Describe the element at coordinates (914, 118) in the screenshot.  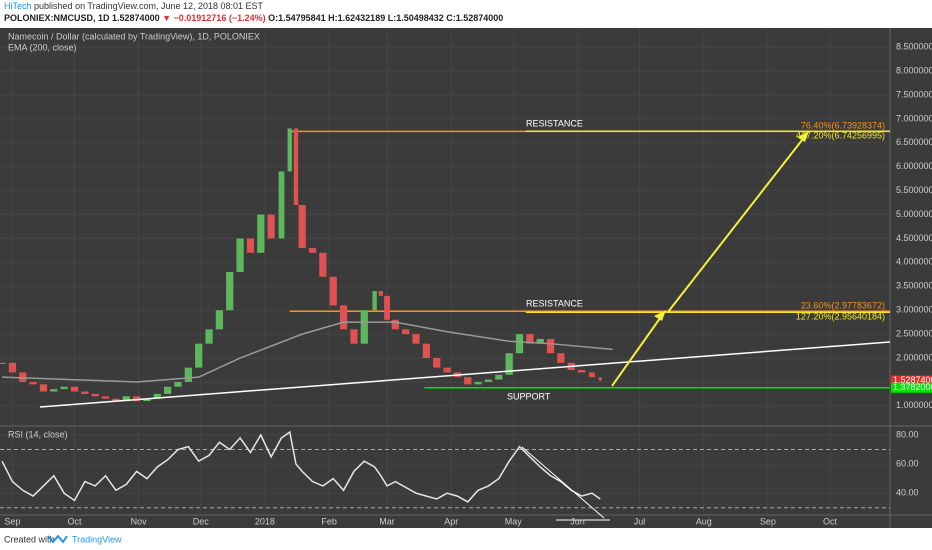
I see `y-tick-label: 7.00000000` at that location.